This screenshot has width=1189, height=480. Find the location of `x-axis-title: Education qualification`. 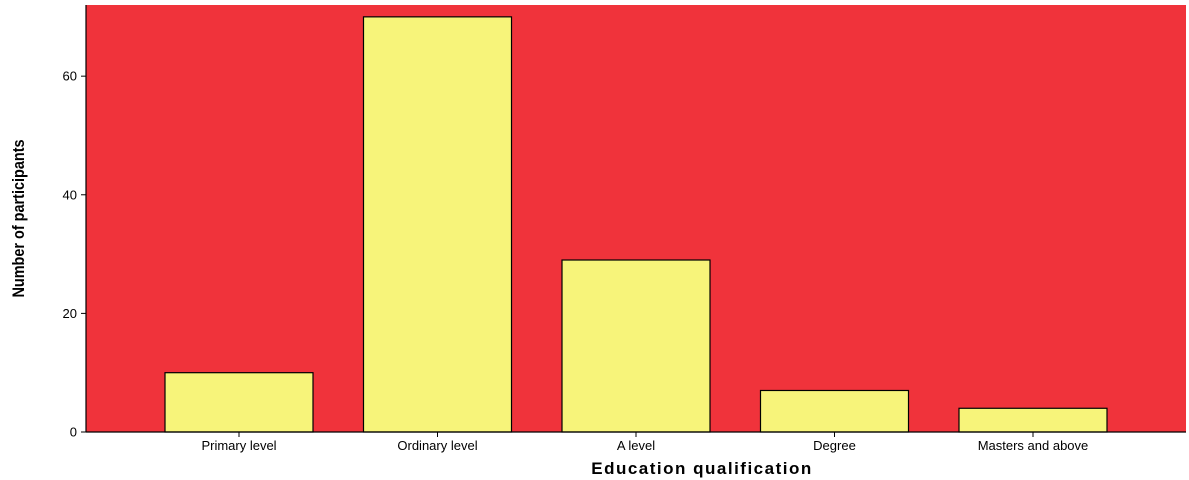

x-axis-title: Education qualification is located at coordinates (702, 468).